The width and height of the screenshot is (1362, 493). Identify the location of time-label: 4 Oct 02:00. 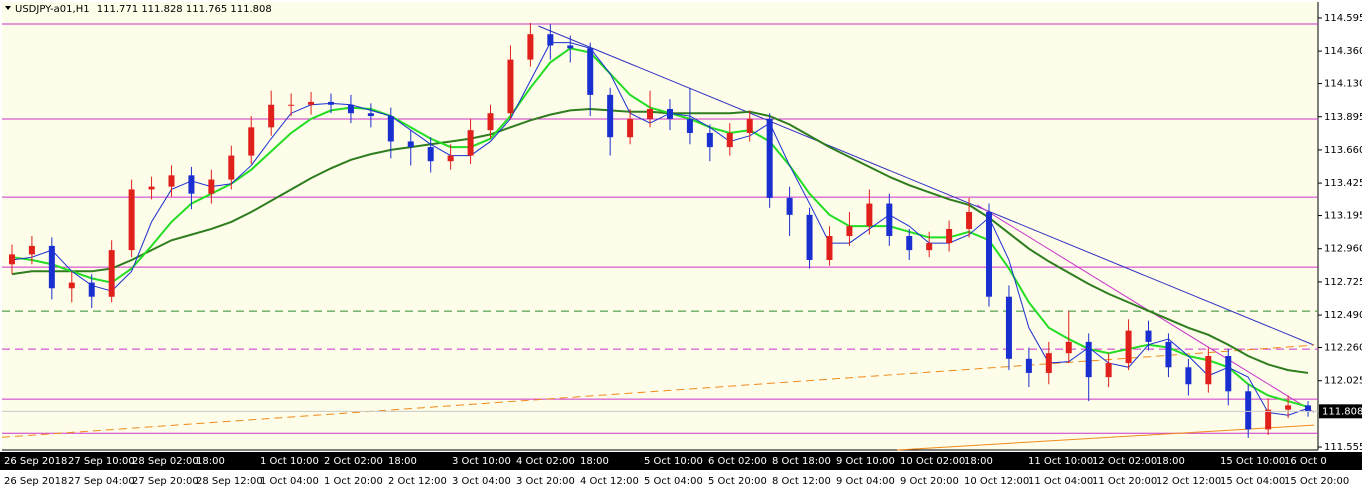
(545, 461).